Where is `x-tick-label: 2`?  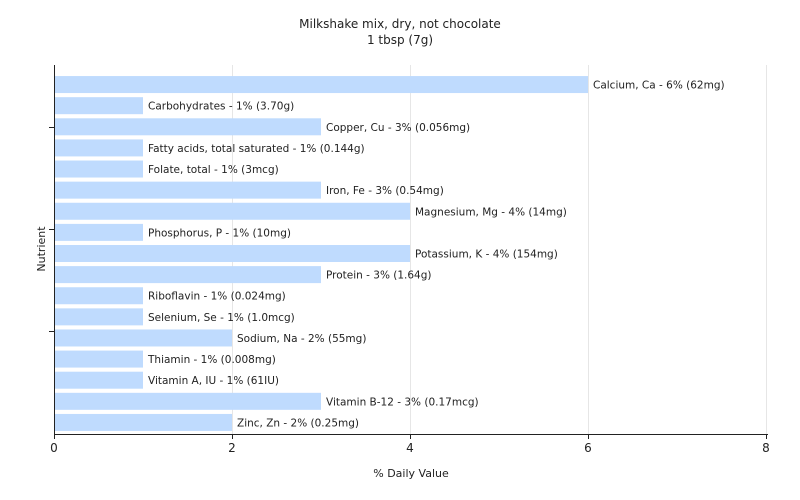
x-tick-label: 2 is located at coordinates (232, 448).